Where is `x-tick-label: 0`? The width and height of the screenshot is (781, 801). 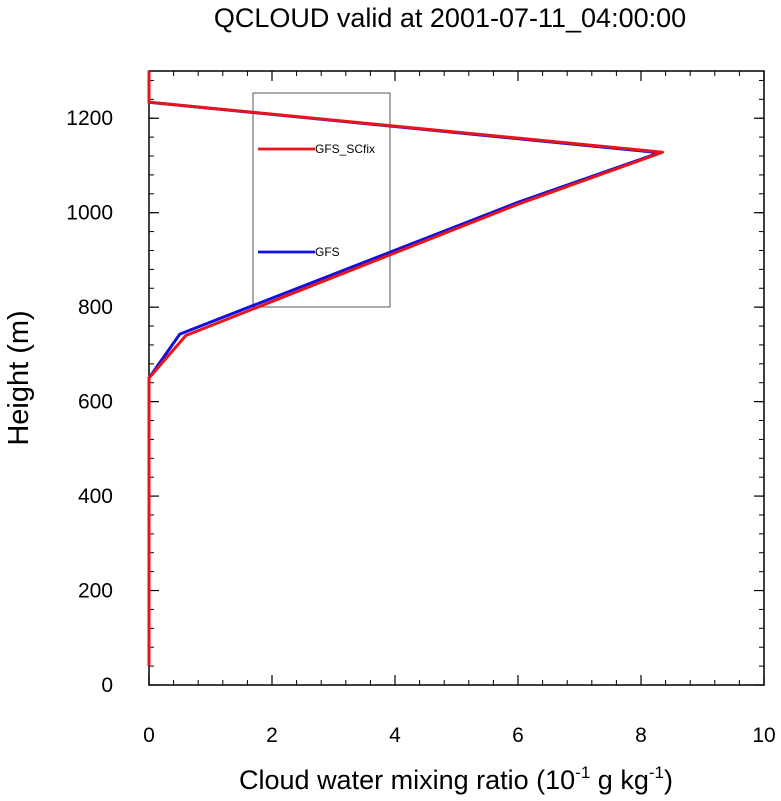 x-tick-label: 0 is located at coordinates (149, 735).